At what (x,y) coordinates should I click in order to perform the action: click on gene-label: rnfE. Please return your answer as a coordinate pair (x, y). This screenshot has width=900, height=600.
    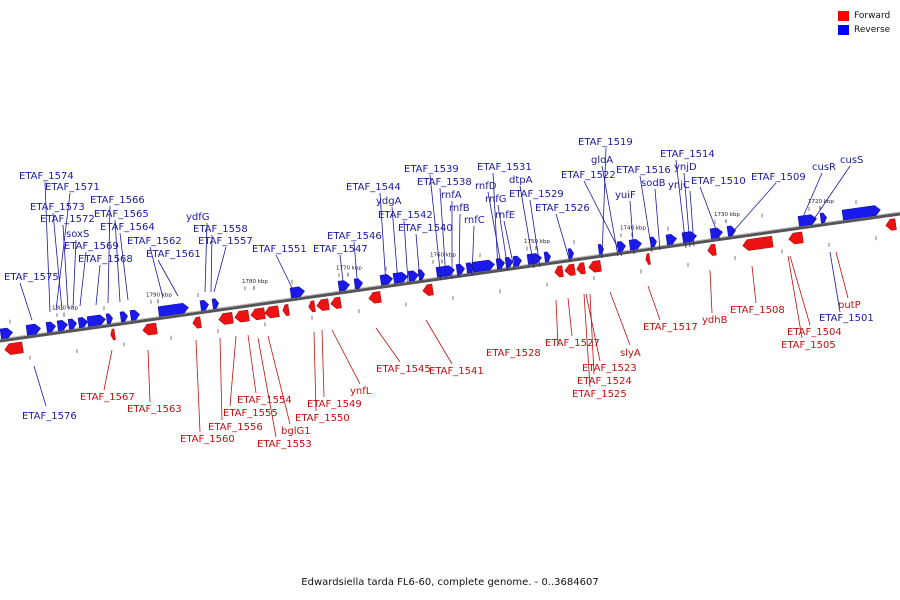
    Looking at the image, I should click on (505, 215).